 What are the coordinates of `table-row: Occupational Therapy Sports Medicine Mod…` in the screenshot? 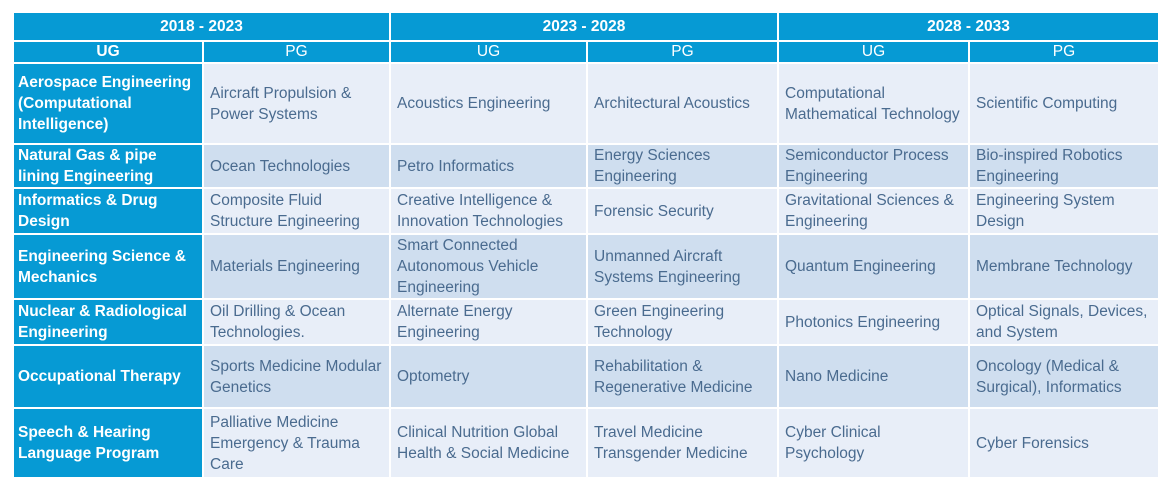 It's located at (586, 376).